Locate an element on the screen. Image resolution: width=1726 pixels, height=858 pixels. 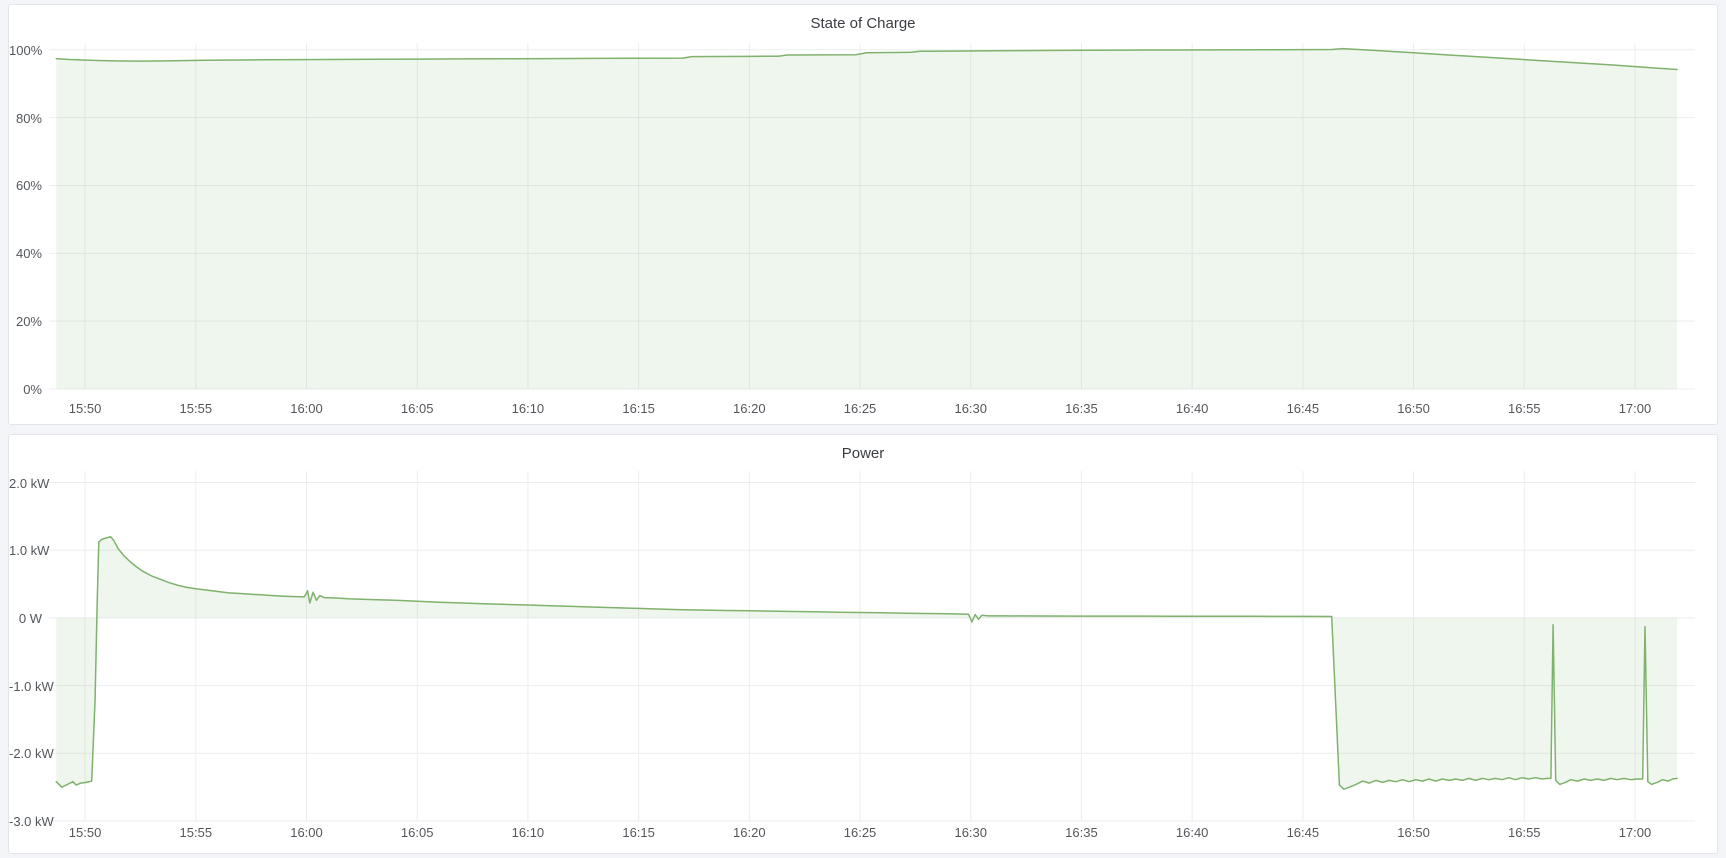
y-axis-tick-label: -3.0 kW is located at coordinates (31, 821).